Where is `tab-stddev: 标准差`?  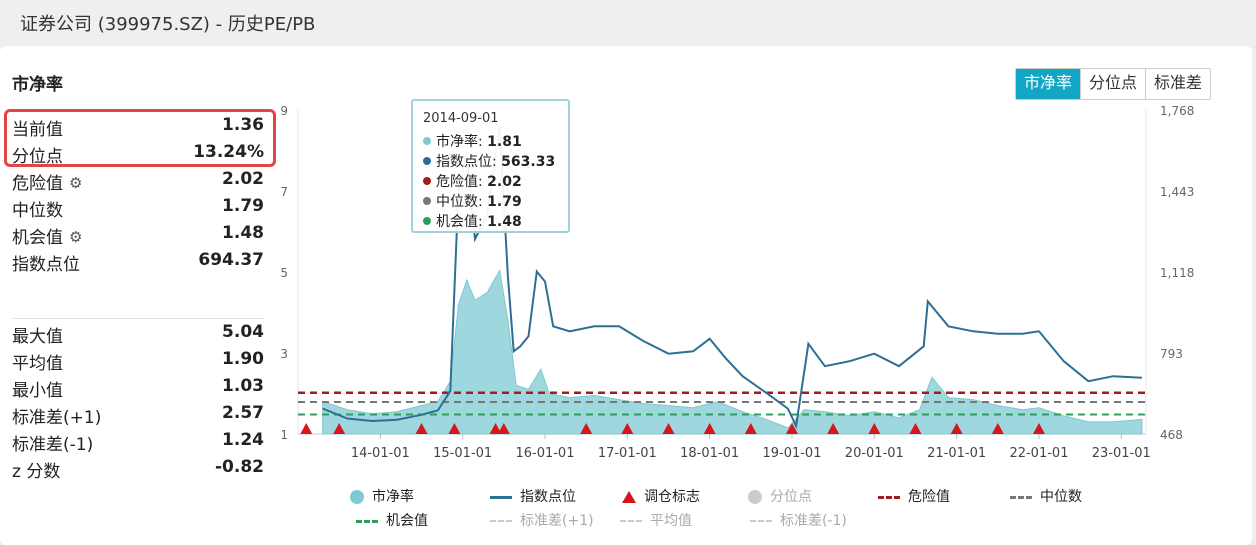 tab-stddev: 标准差 is located at coordinates (1178, 84).